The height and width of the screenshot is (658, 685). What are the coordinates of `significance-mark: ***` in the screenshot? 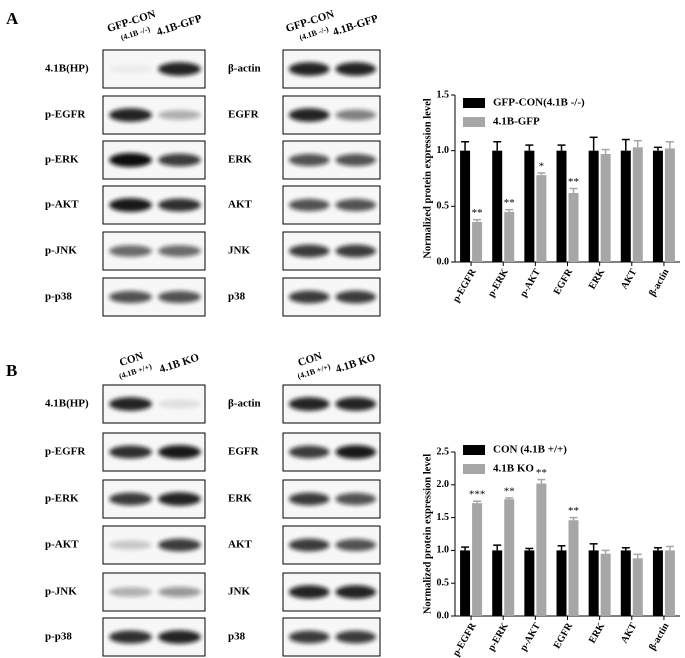 It's located at (477, 495).